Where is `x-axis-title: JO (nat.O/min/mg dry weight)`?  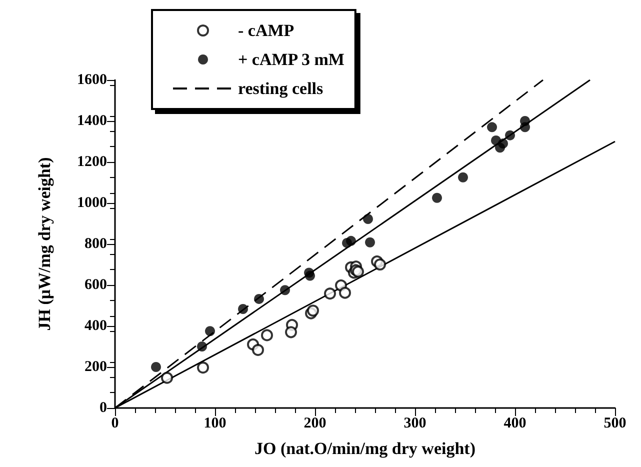
x-axis-title: JO (nat.O/min/mg dry weight) is located at coordinates (365, 448).